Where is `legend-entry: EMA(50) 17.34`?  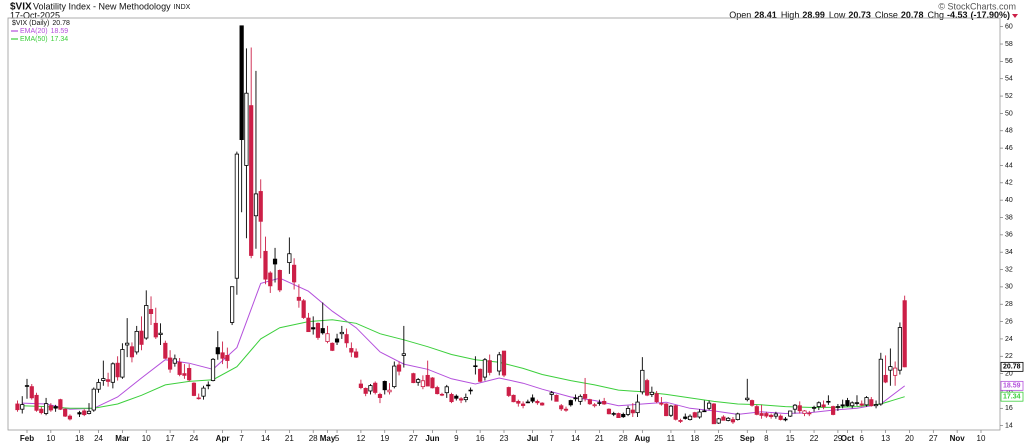
legend-entry: EMA(50) 17.34 is located at coordinates (44, 39).